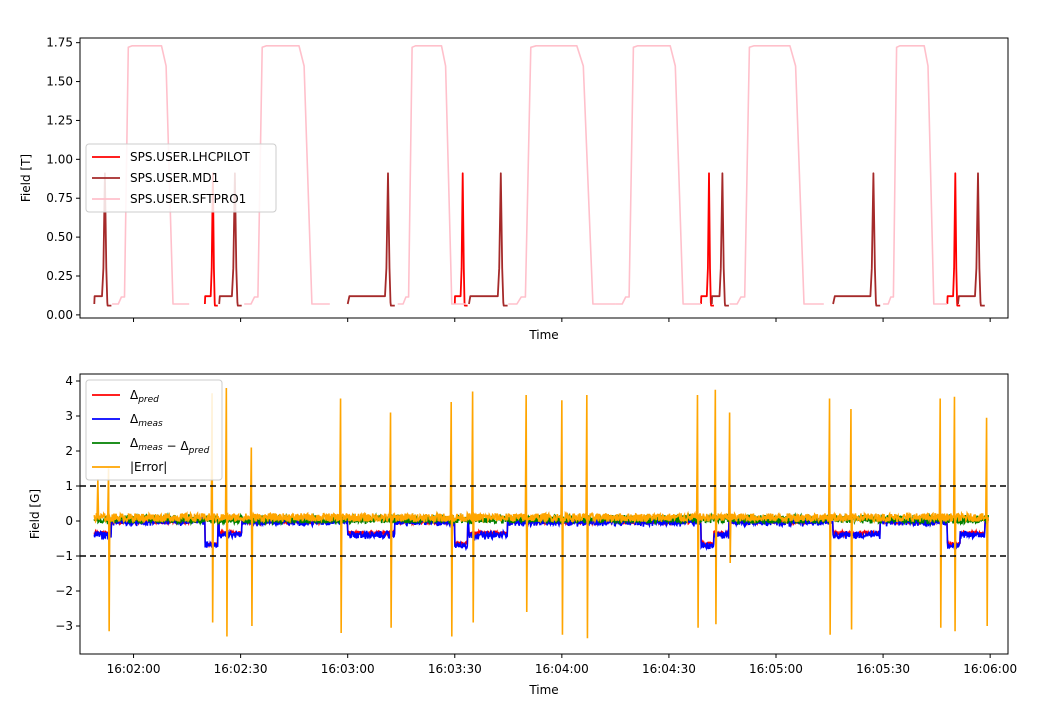 Image resolution: width=1045 pixels, height=721 pixels. Describe the element at coordinates (69, 451) in the screenshot. I see `bottom-y-tick-label: 2` at that location.